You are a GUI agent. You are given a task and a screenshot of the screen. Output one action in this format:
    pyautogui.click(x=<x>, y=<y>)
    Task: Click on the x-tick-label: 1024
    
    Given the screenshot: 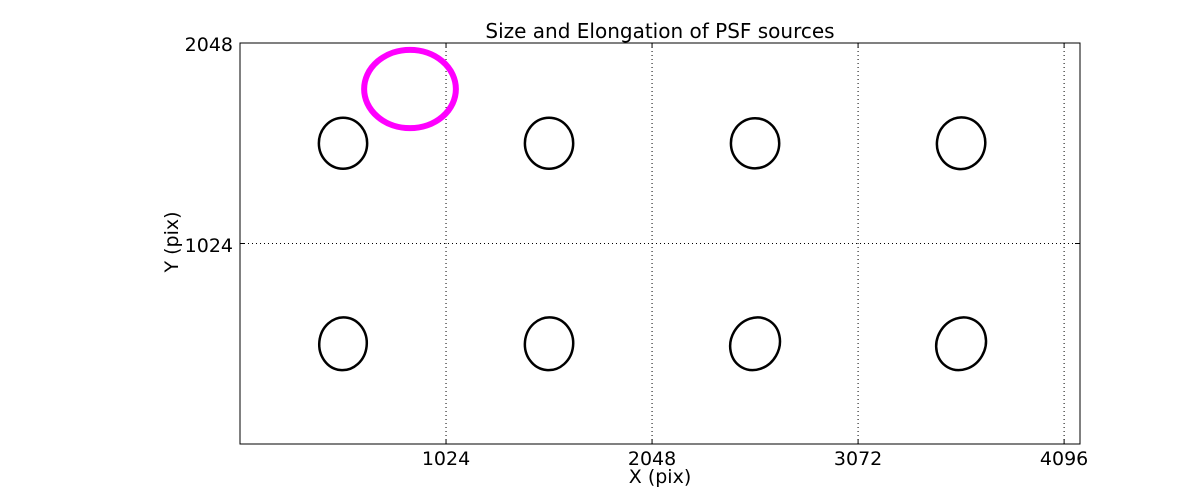 What is the action you would take?
    pyautogui.click(x=446, y=459)
    